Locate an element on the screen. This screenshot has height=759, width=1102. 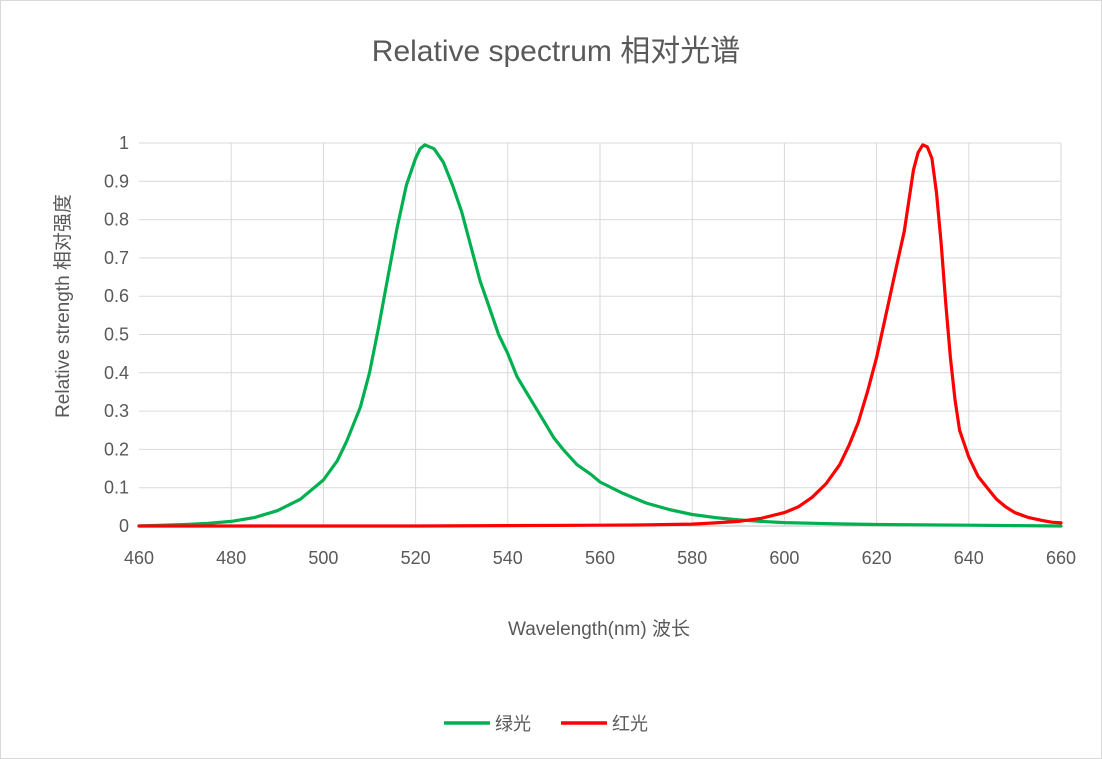
x-tick-label: 620 is located at coordinates (877, 558).